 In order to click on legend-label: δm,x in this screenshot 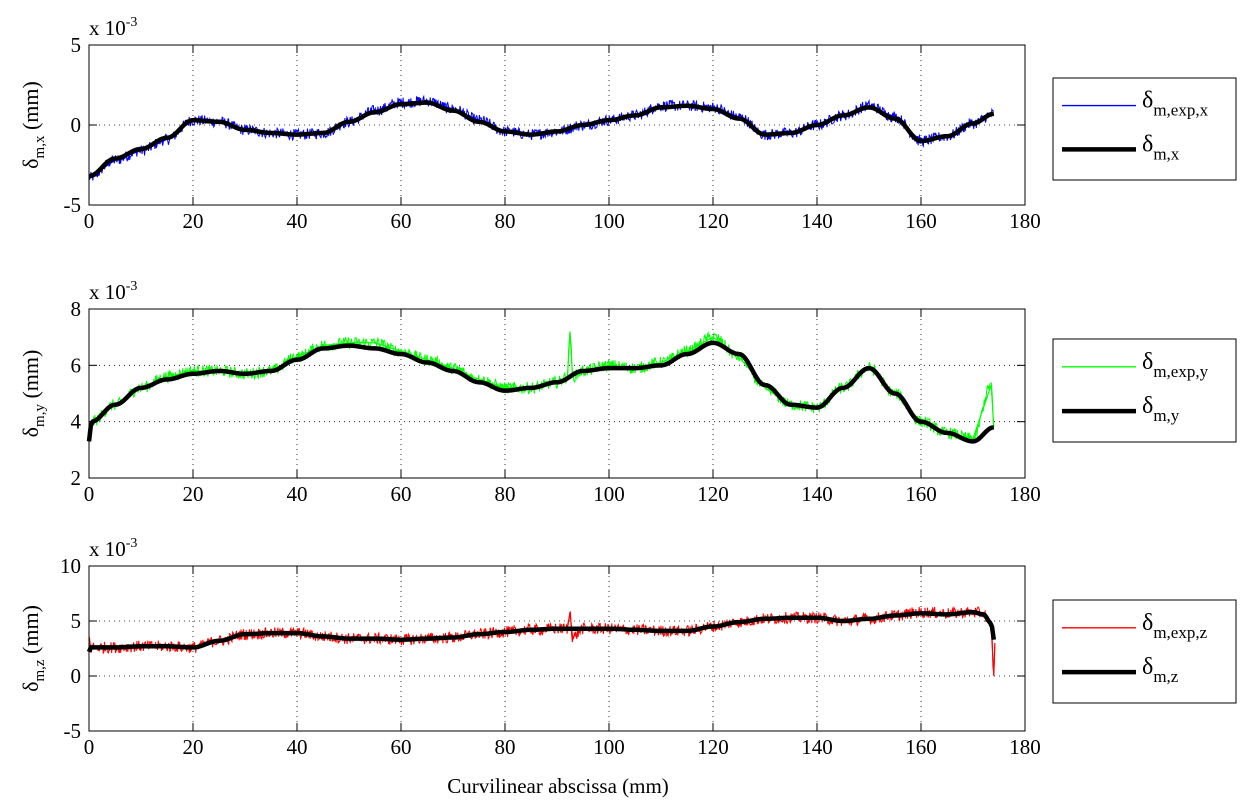, I will do `click(1161, 147)`.